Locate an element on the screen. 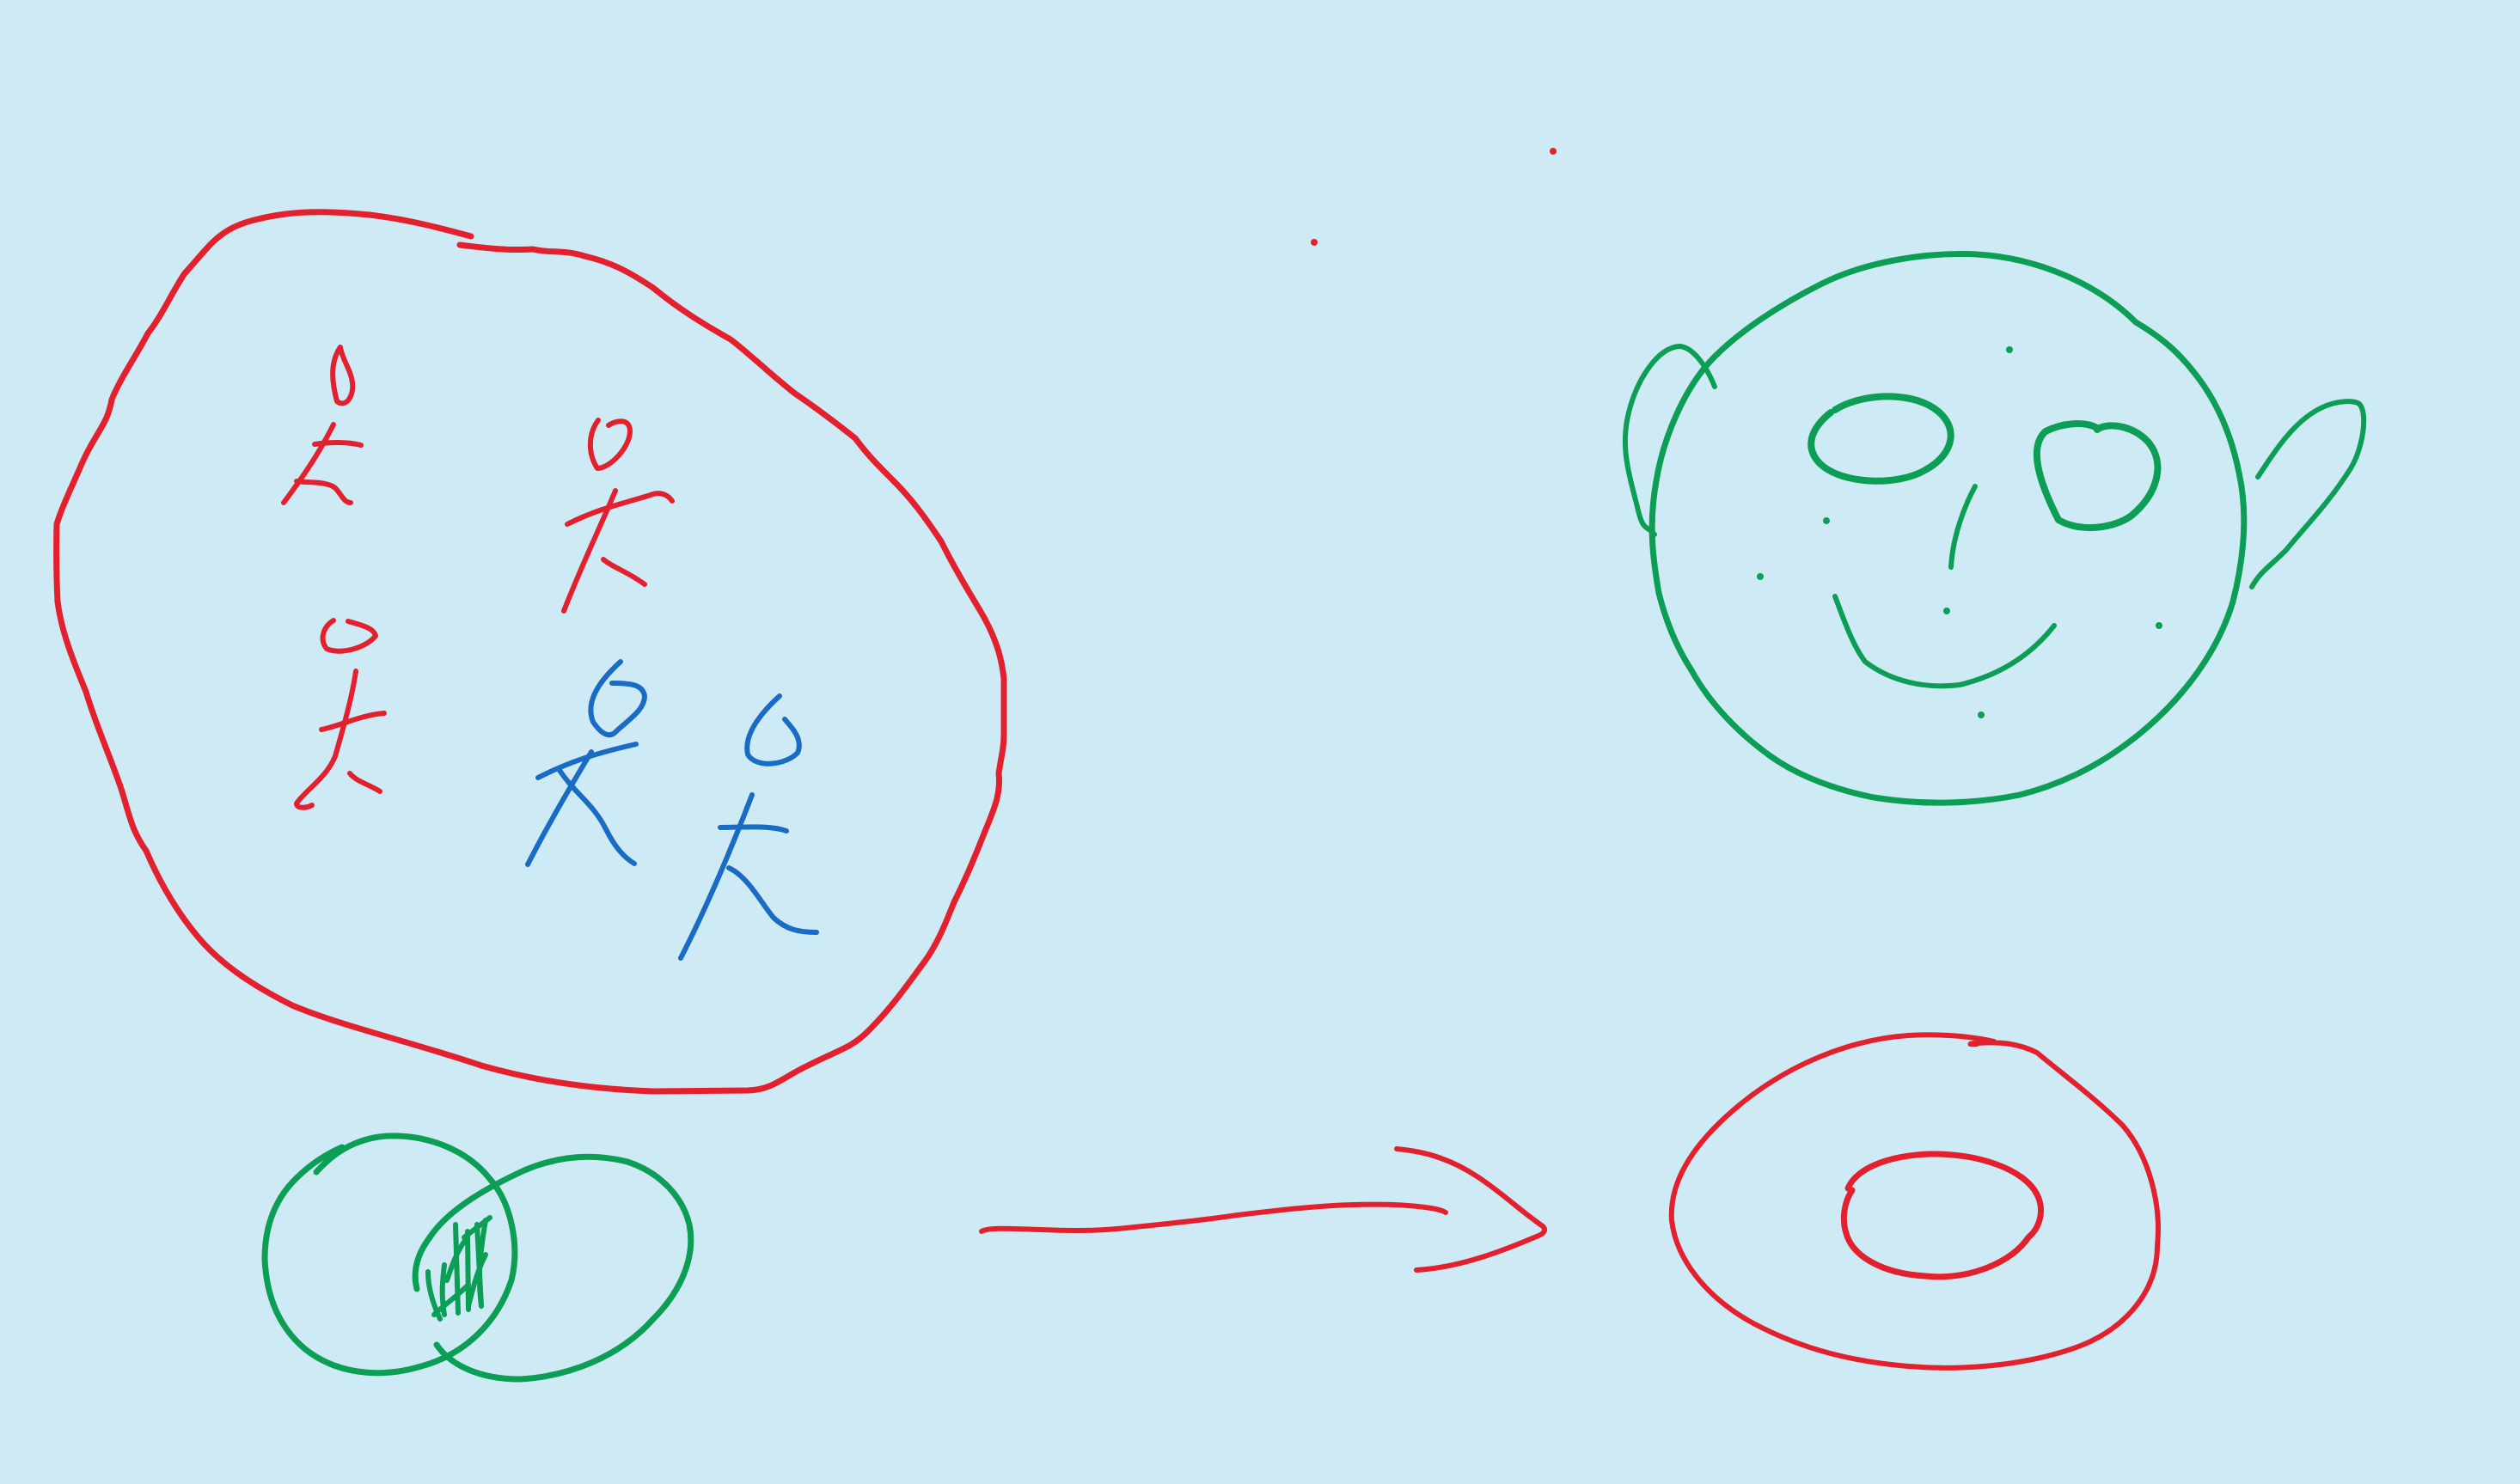  face is located at coordinates (1994, 528).